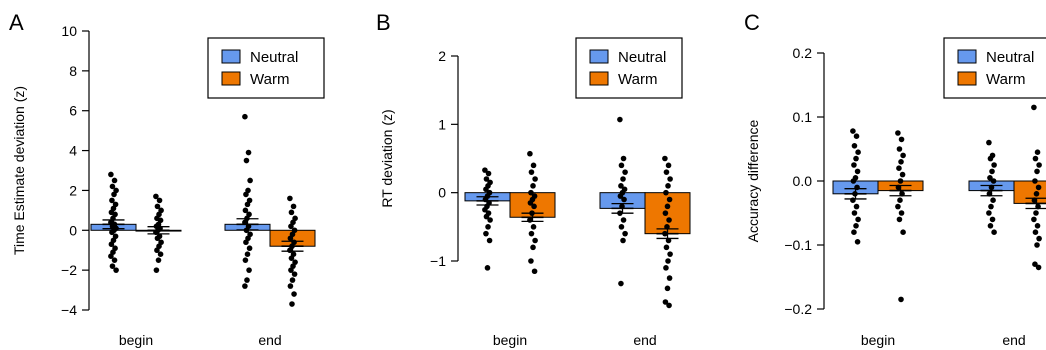  Describe the element at coordinates (752, 22) in the screenshot. I see `panel-label-c: C` at that location.